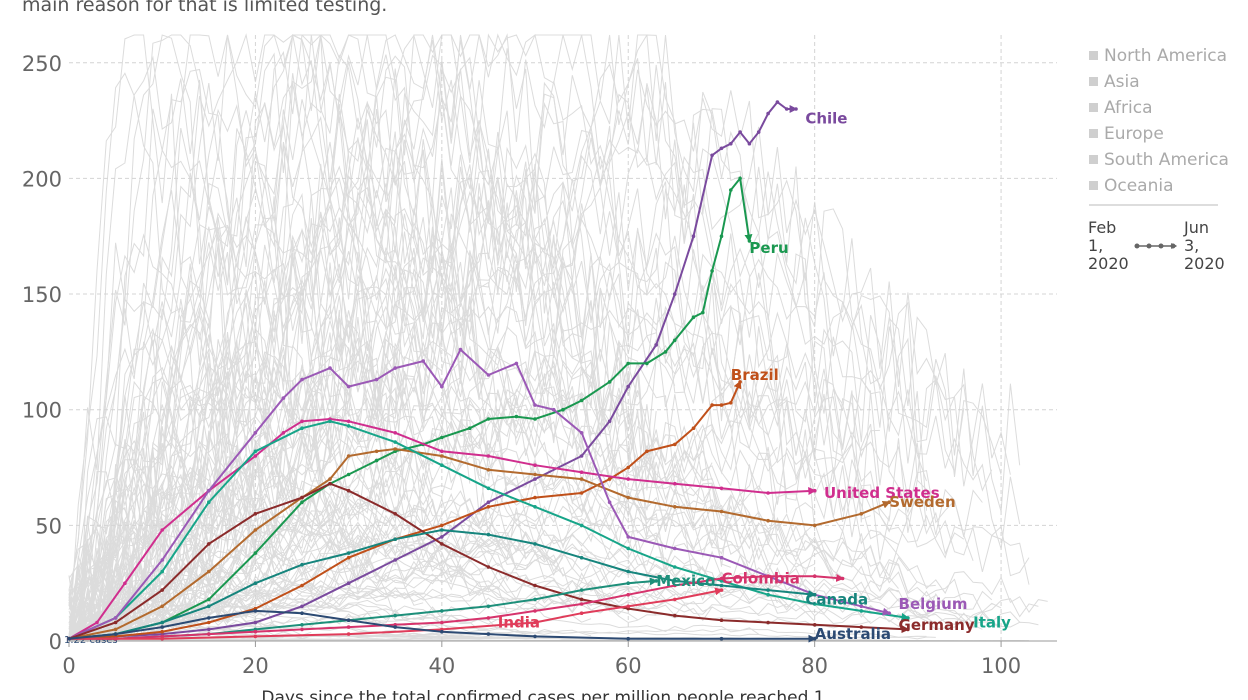 The image size is (1248, 700). I want to click on origin-note: 1.22 cases, so click(91, 640).